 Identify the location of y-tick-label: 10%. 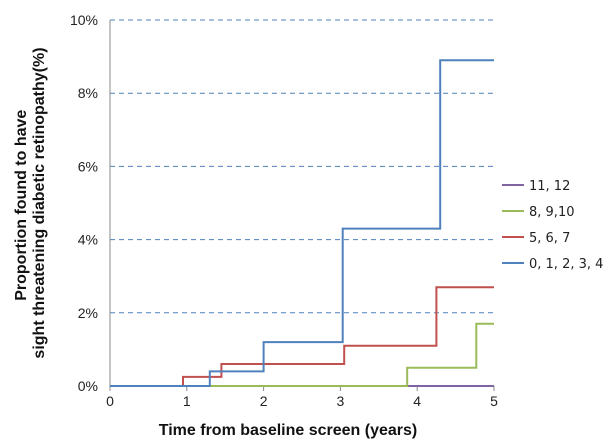
(84, 20).